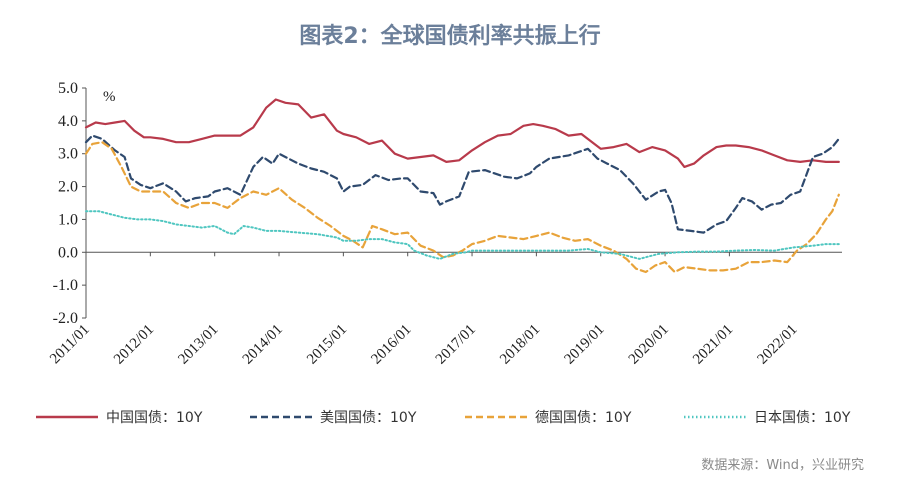  What do you see at coordinates (391, 345) in the screenshot?
I see `x-tick-label: 2016/01` at bounding box center [391, 345].